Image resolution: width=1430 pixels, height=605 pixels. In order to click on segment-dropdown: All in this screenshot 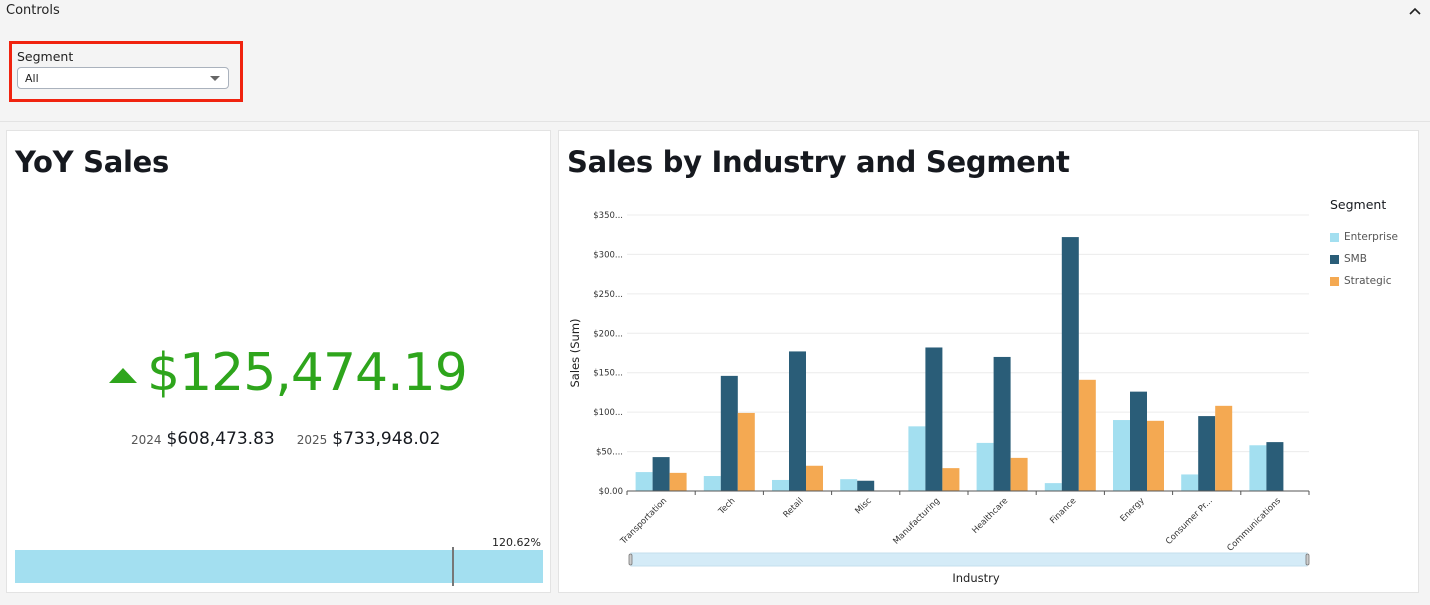, I will do `click(123, 78)`.